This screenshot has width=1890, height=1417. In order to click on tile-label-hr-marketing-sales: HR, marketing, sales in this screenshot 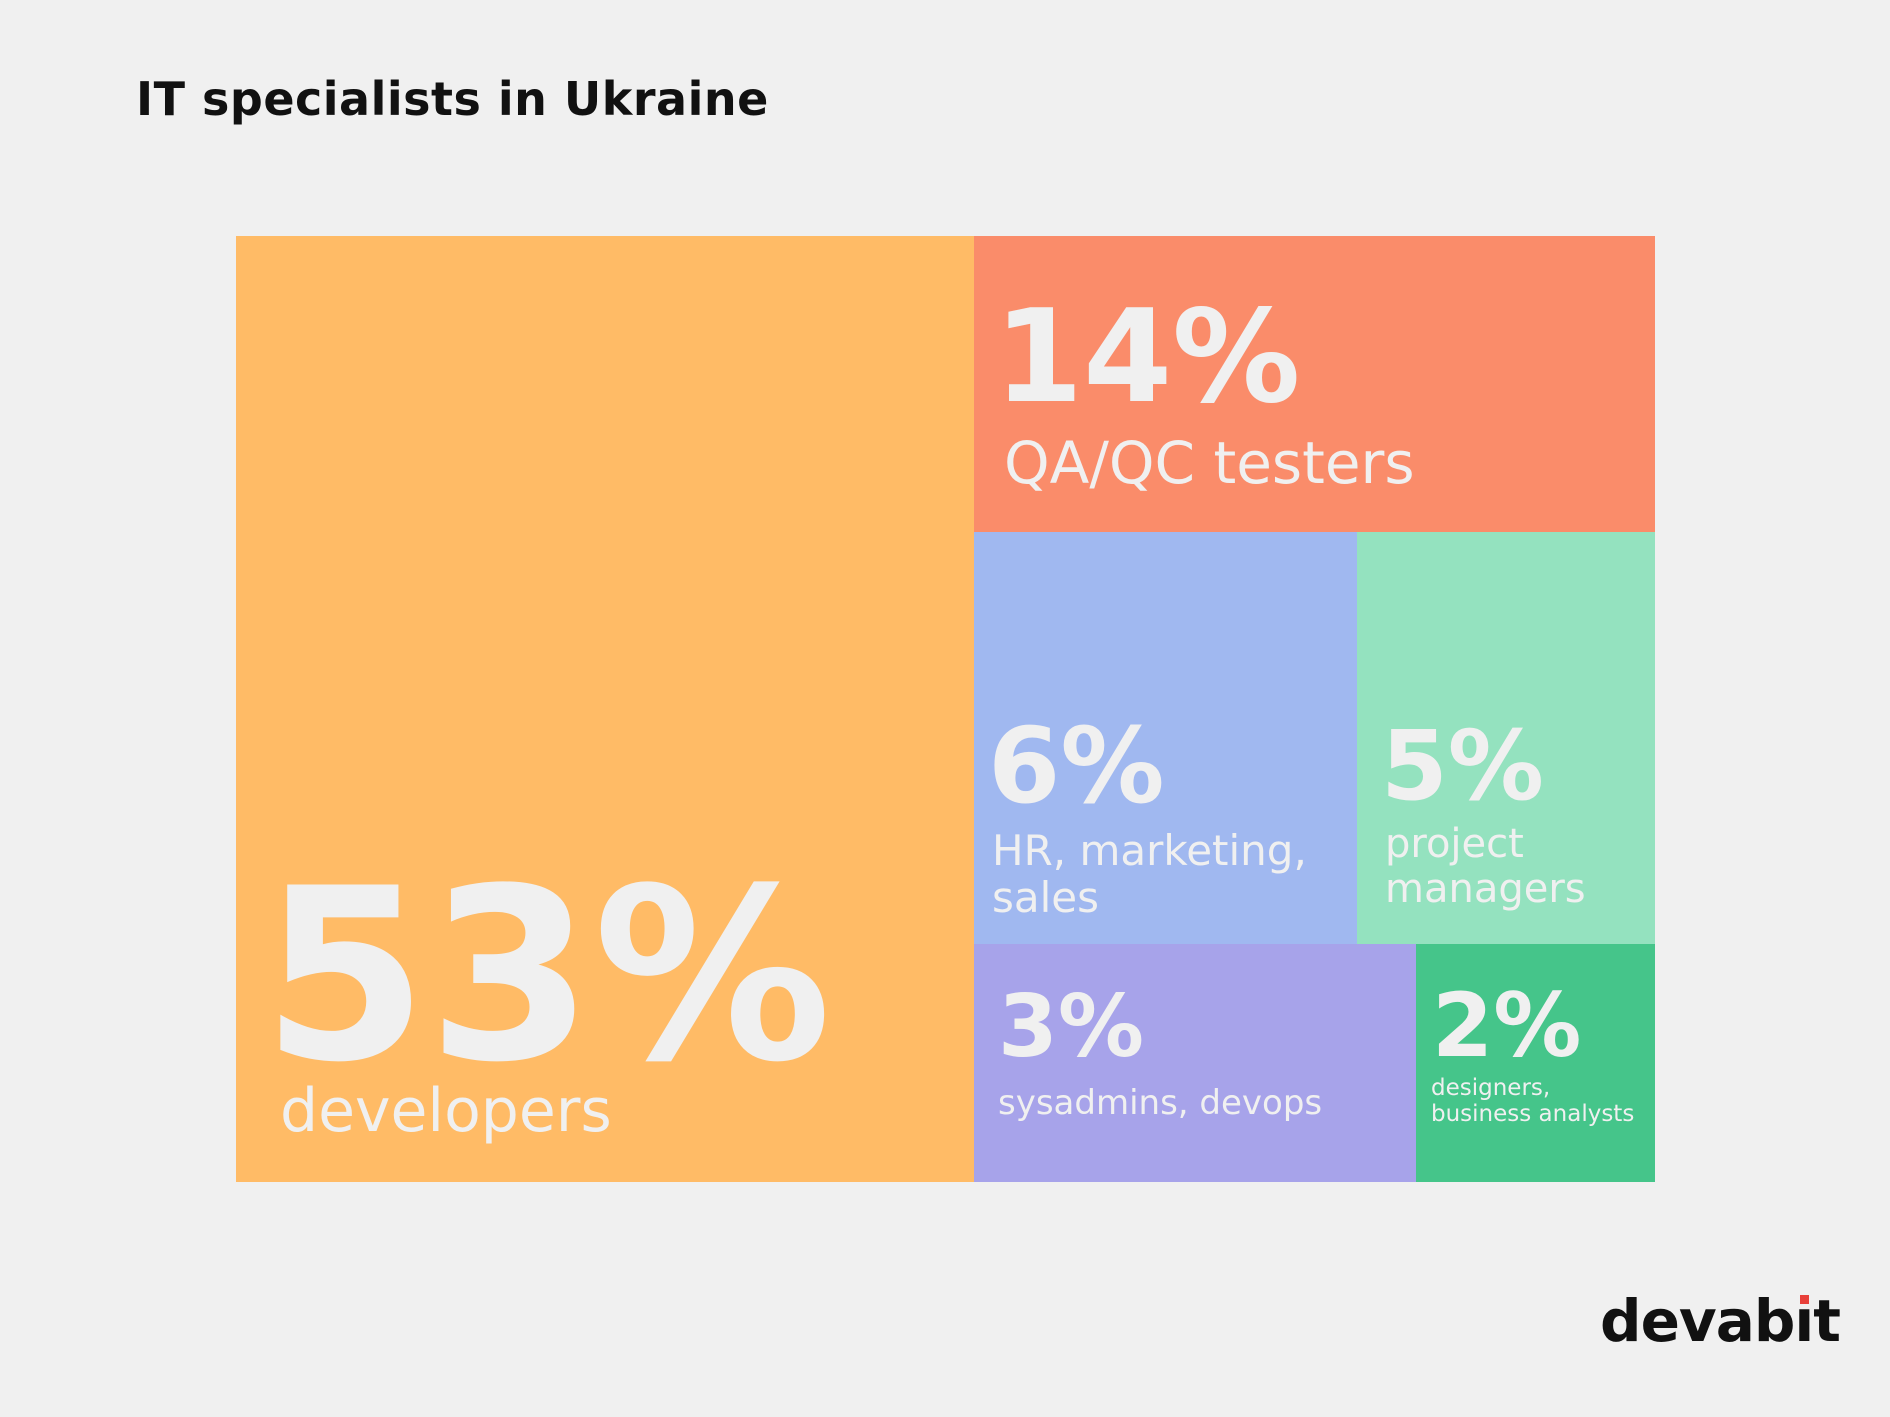, I will do `click(1149, 874)`.